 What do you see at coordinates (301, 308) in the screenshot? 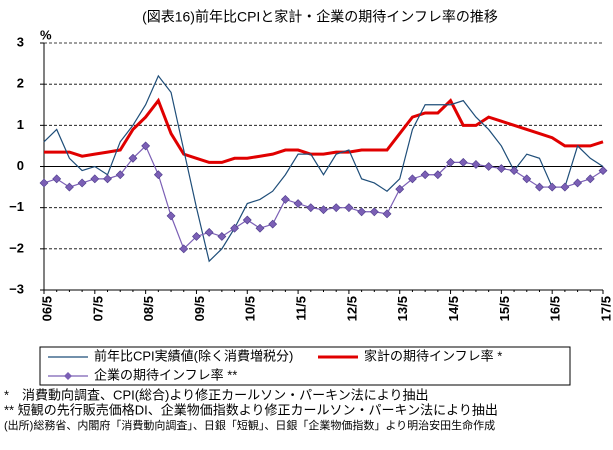
I see `x-tick-label: 11/5` at bounding box center [301, 308].